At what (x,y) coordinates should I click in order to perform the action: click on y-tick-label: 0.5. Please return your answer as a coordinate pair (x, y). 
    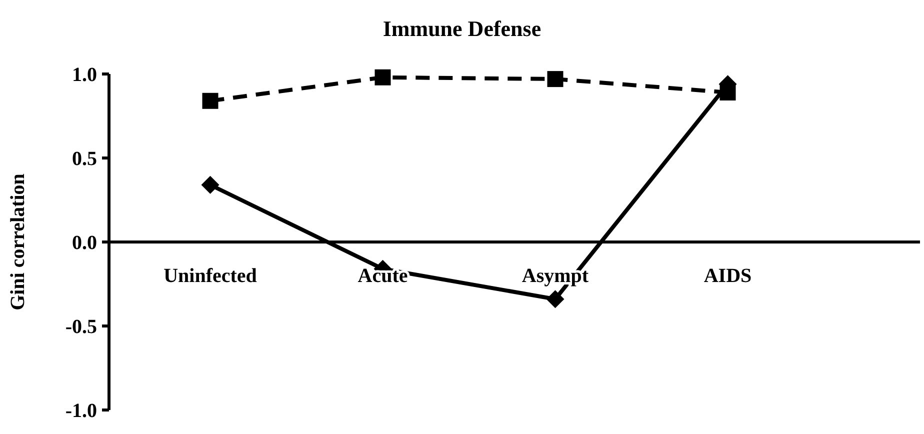
    Looking at the image, I should click on (84, 159).